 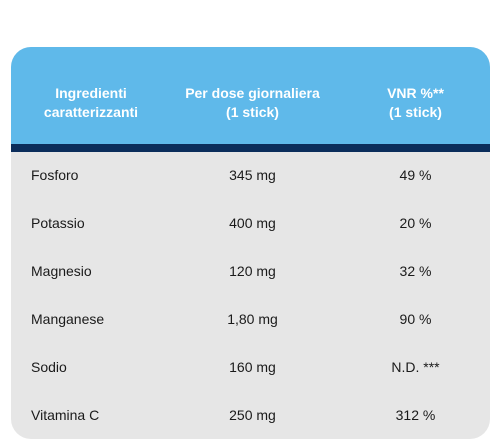 I want to click on row-vnr: 49 %, so click(x=415, y=175).